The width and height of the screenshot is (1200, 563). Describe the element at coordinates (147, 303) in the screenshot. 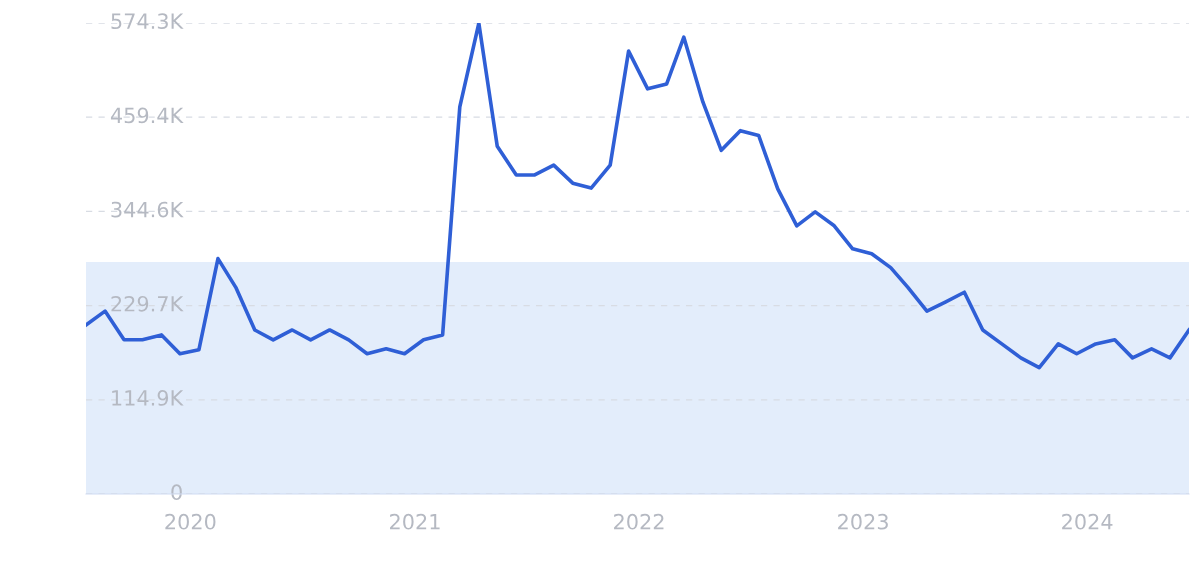

I see `y-tick-label: 229.7K` at that location.